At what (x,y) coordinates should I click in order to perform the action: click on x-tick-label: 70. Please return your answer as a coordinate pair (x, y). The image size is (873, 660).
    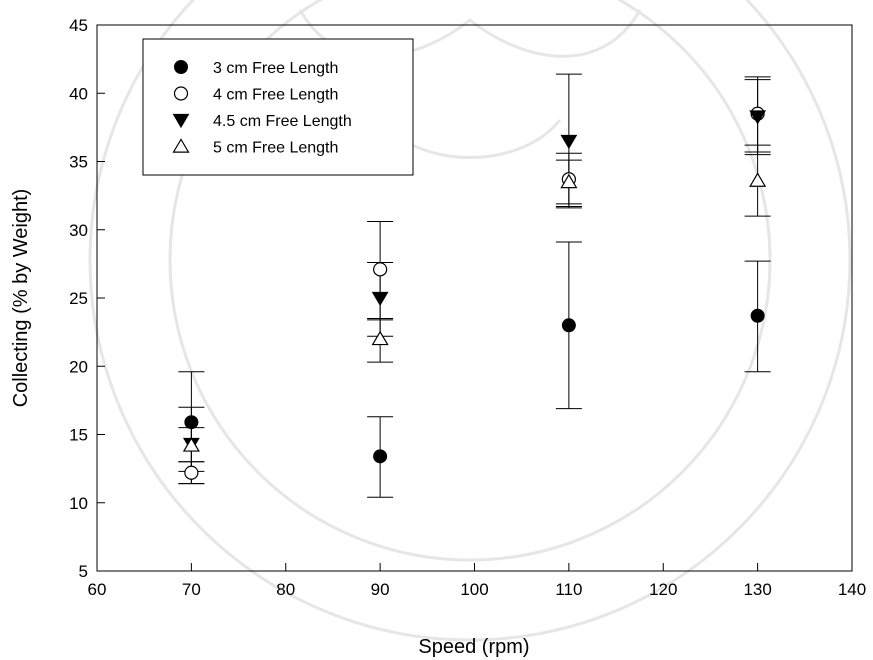
    Looking at the image, I should click on (191, 589).